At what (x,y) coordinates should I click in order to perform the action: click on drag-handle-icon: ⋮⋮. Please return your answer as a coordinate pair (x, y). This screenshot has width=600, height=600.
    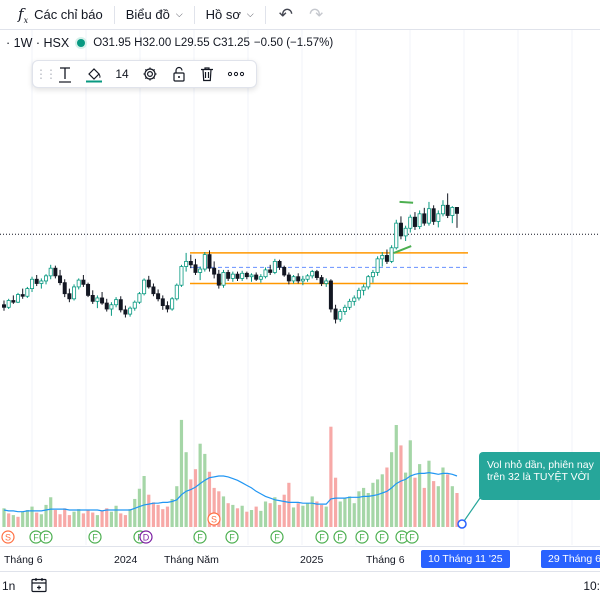
    Looking at the image, I should click on (46, 74).